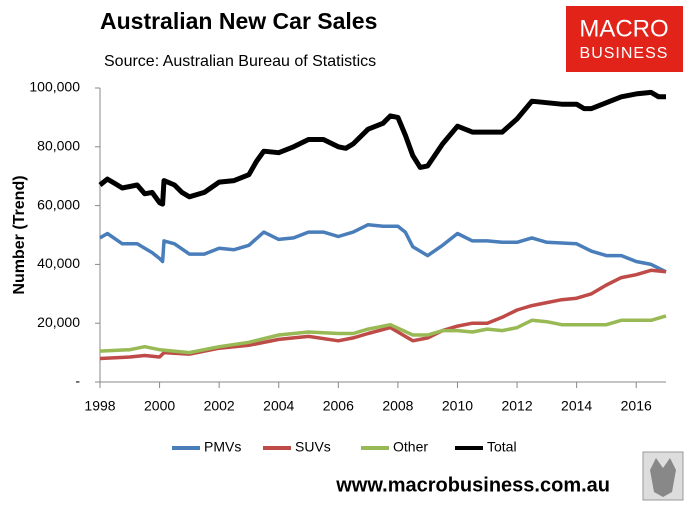  I want to click on legend-label: PMVs, so click(222, 447).